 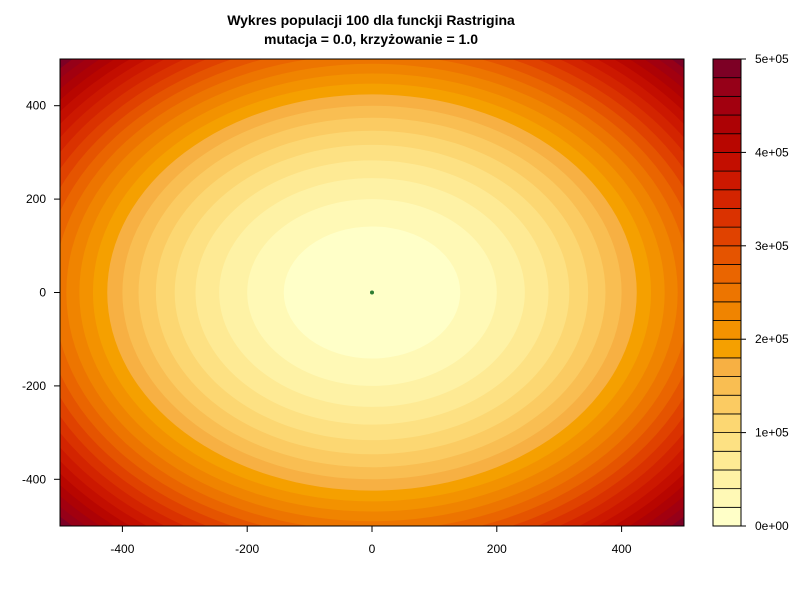 I want to click on y-tick-label: -200, so click(x=34, y=386).